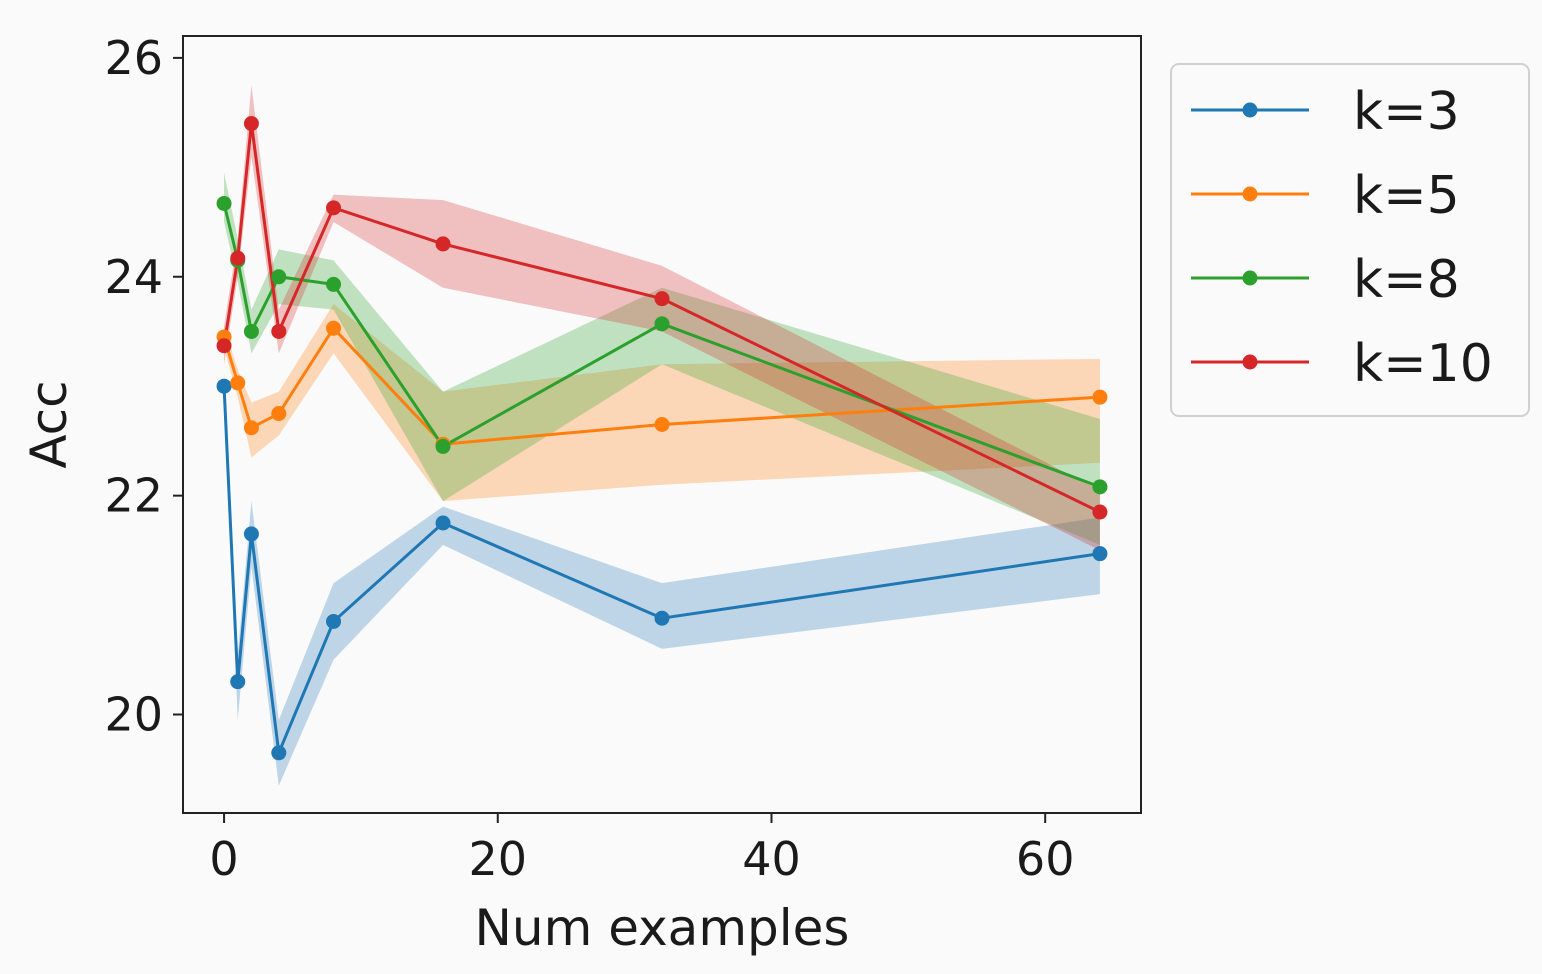 The height and width of the screenshot is (974, 1542). I want to click on y-tick-label: 22, so click(133, 496).